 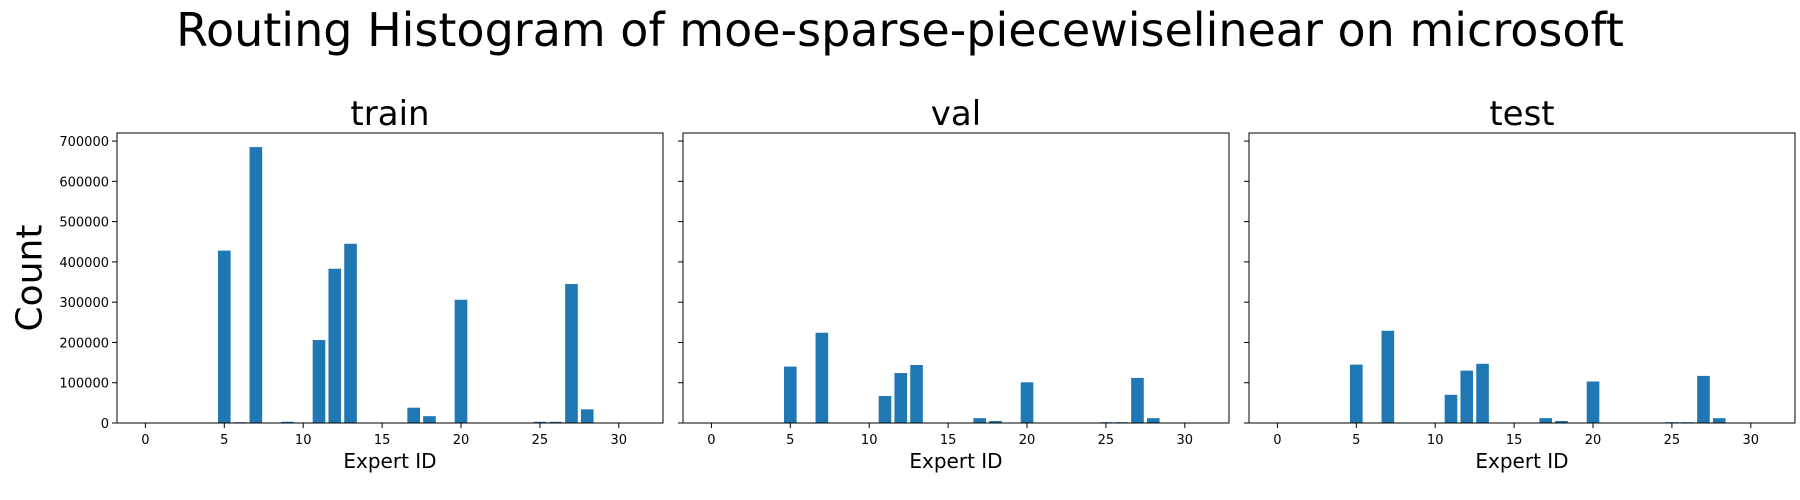 I want to click on y-tick-label: 400000, so click(x=84, y=263).